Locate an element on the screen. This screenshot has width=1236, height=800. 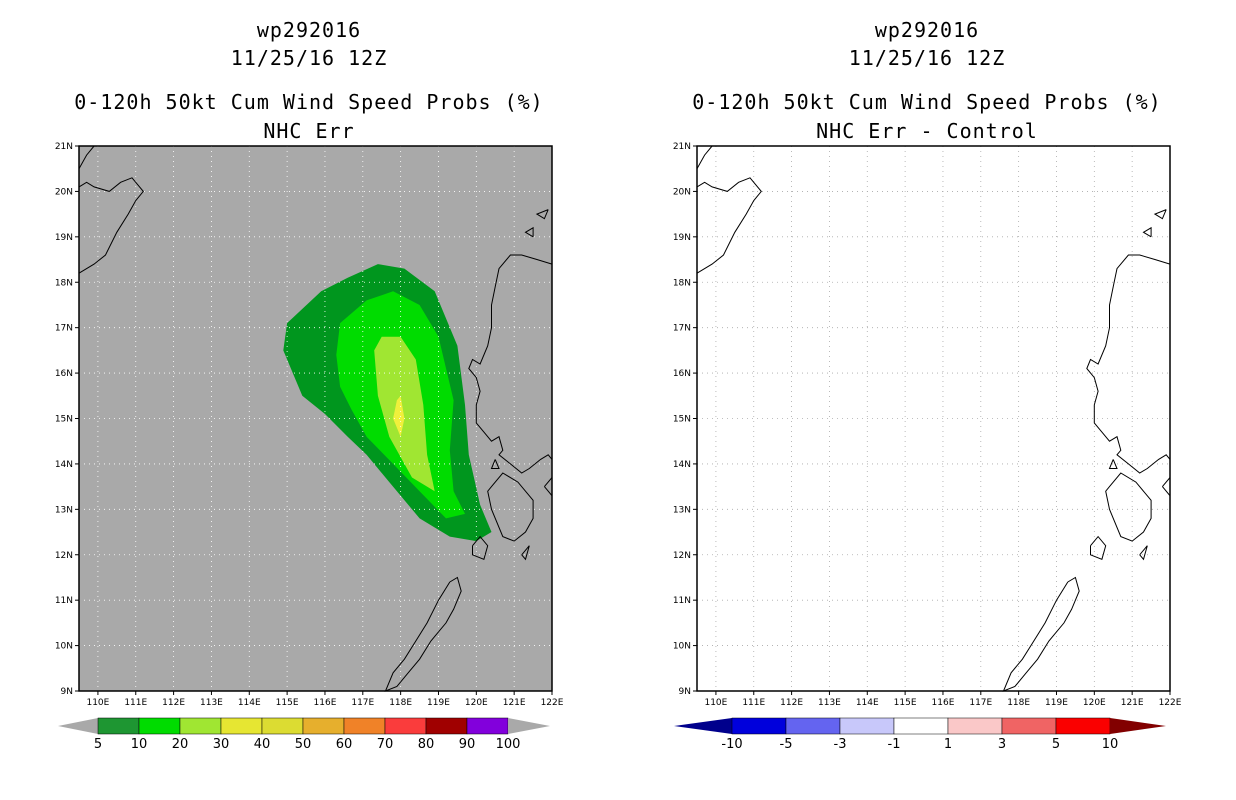
right-colorbar-high-end is located at coordinates (1138, 726).